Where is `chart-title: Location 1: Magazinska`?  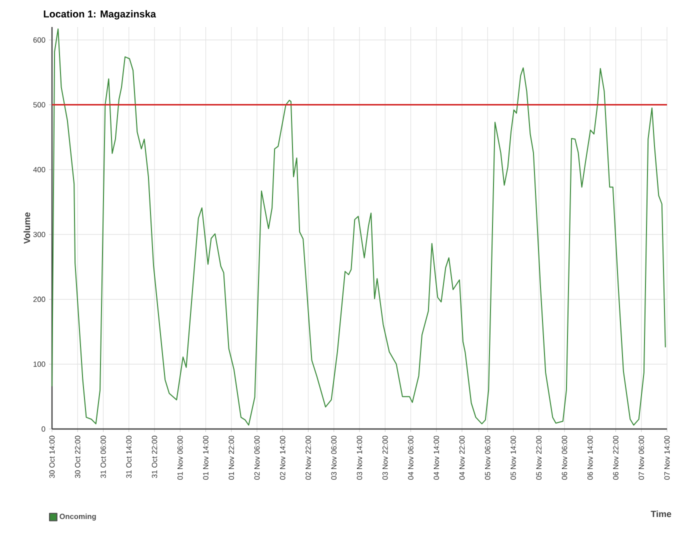 chart-title: Location 1: Magazinska is located at coordinates (100, 15).